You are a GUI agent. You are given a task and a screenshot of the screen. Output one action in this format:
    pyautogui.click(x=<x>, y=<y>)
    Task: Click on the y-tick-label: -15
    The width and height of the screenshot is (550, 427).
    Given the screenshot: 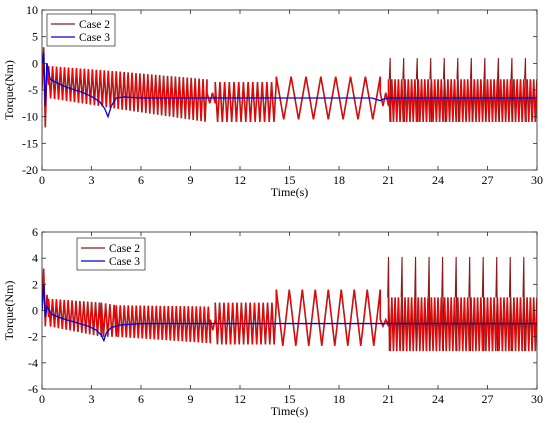 What is the action you would take?
    pyautogui.click(x=30, y=143)
    